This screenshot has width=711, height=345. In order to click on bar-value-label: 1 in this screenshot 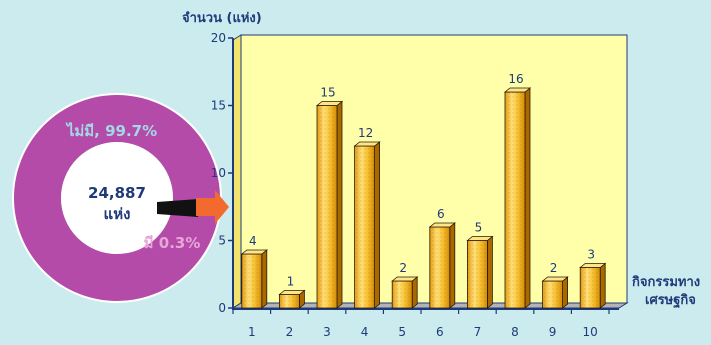, I will do `click(291, 282)`.